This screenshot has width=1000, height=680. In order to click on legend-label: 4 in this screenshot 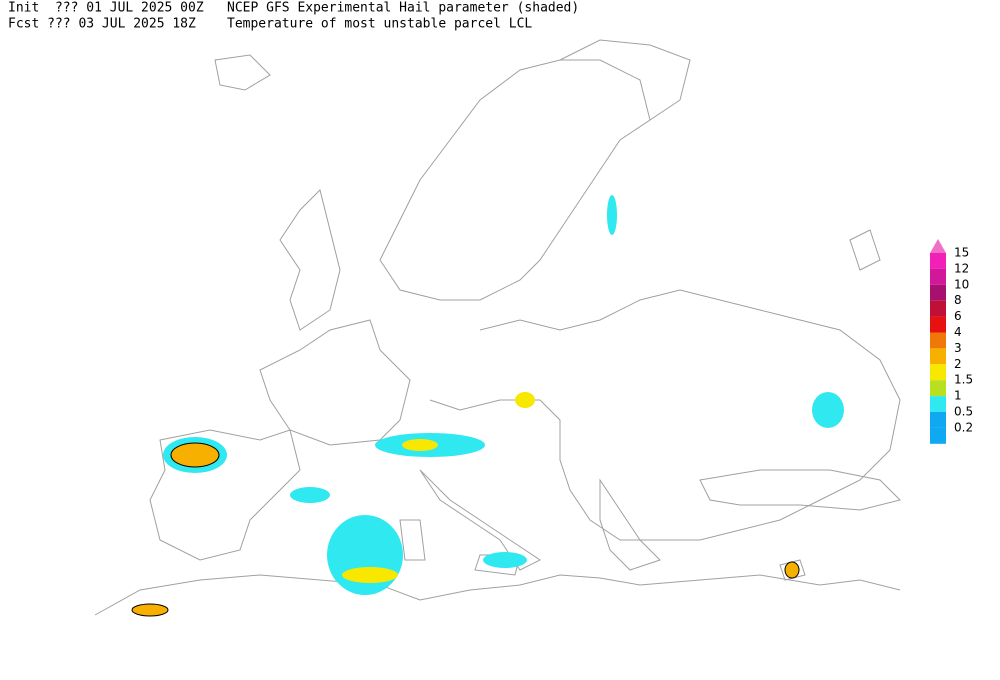, I will do `click(958, 332)`.